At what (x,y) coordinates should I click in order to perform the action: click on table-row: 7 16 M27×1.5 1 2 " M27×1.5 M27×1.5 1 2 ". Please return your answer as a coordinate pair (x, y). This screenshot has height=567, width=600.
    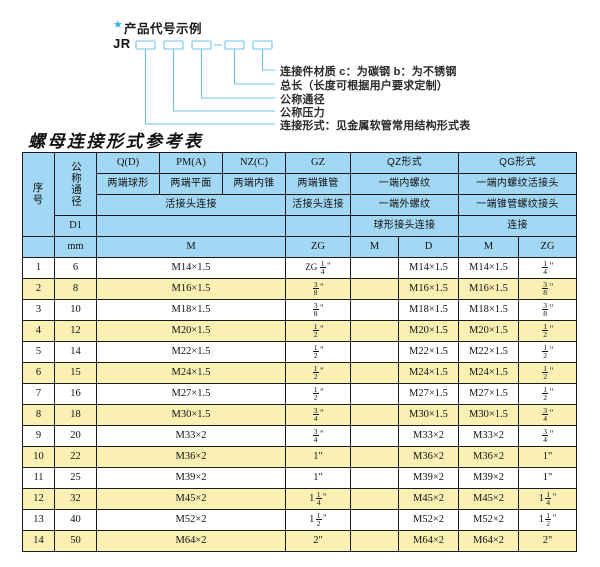
    Looking at the image, I should click on (300, 394).